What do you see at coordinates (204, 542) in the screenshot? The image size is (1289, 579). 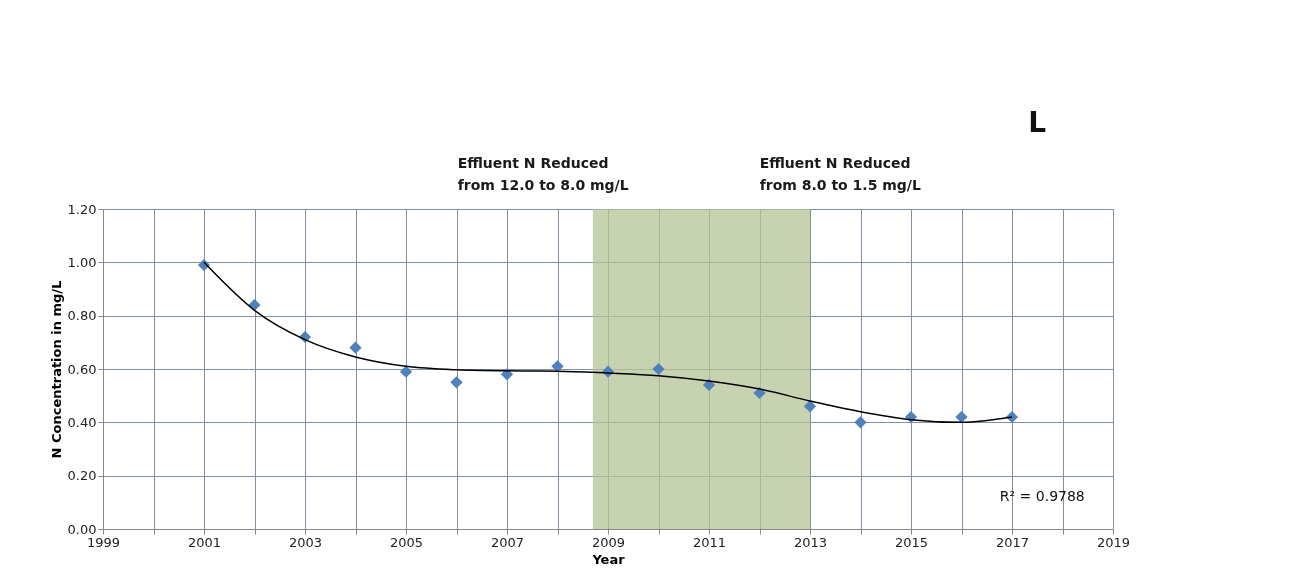 I see `x-tick-label: 2001` at bounding box center [204, 542].